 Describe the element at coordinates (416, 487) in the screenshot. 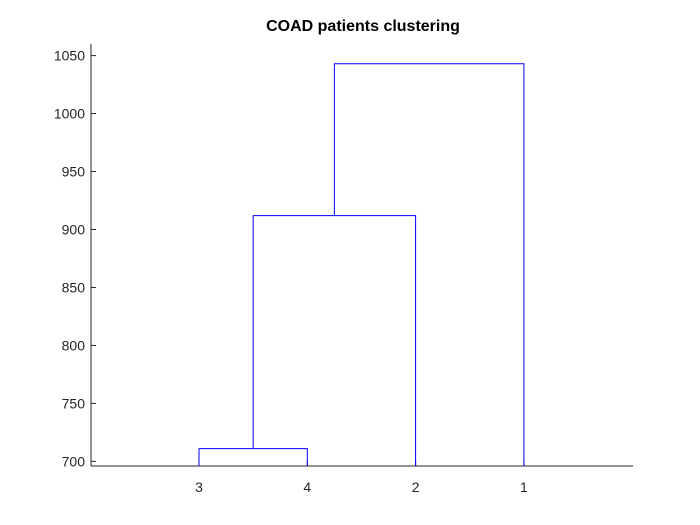

I see `x-tick-label: 2` at that location.